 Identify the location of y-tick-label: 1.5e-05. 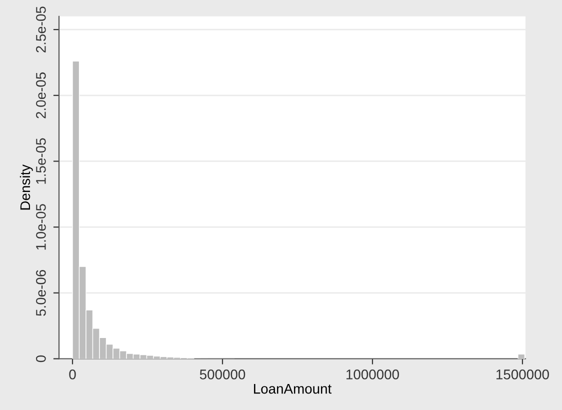
(41, 161).